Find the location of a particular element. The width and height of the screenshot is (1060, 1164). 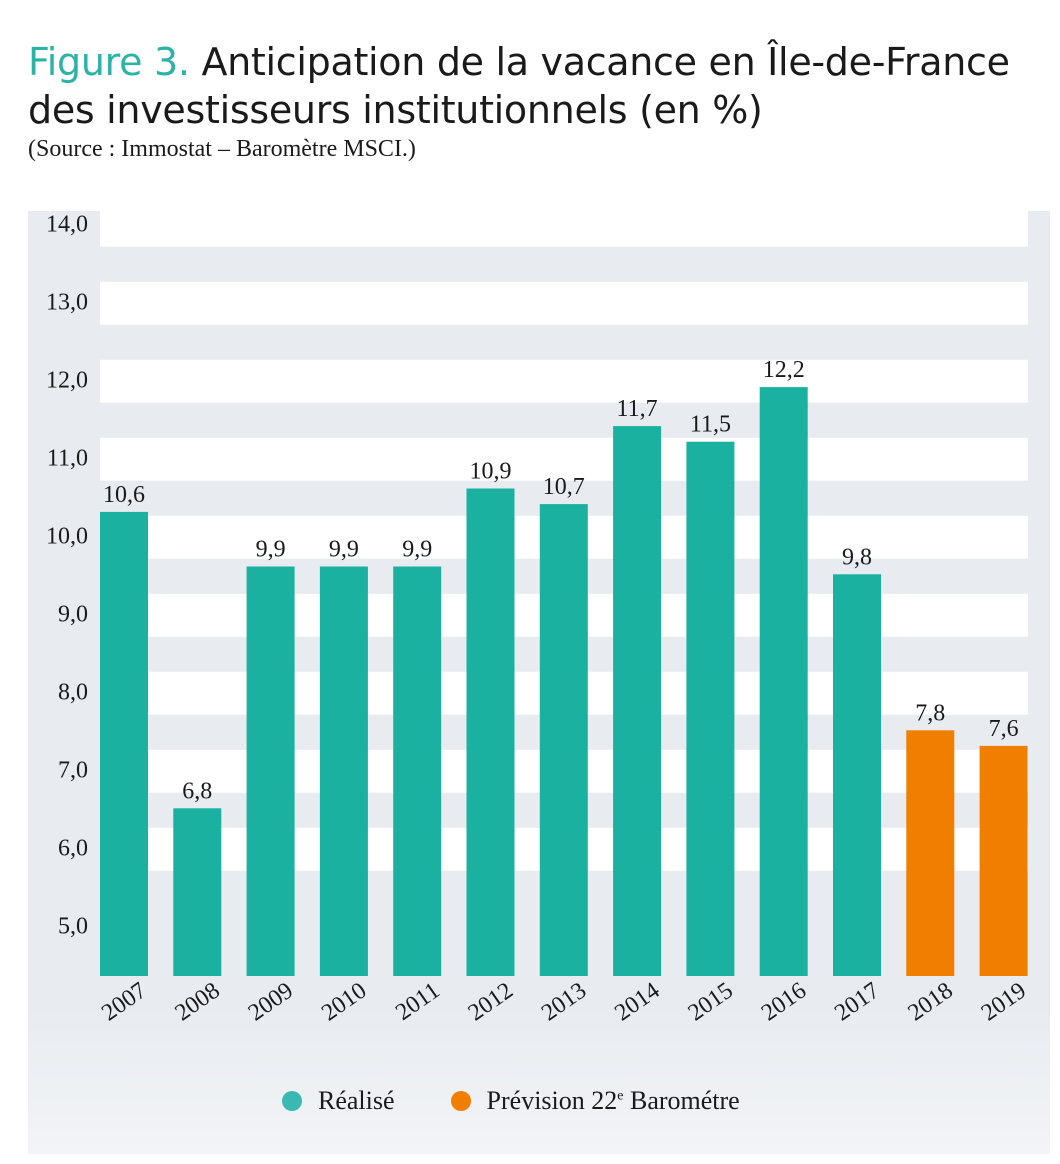

legend-label-prevision-main: Prévision 22 is located at coordinates (552, 1100).